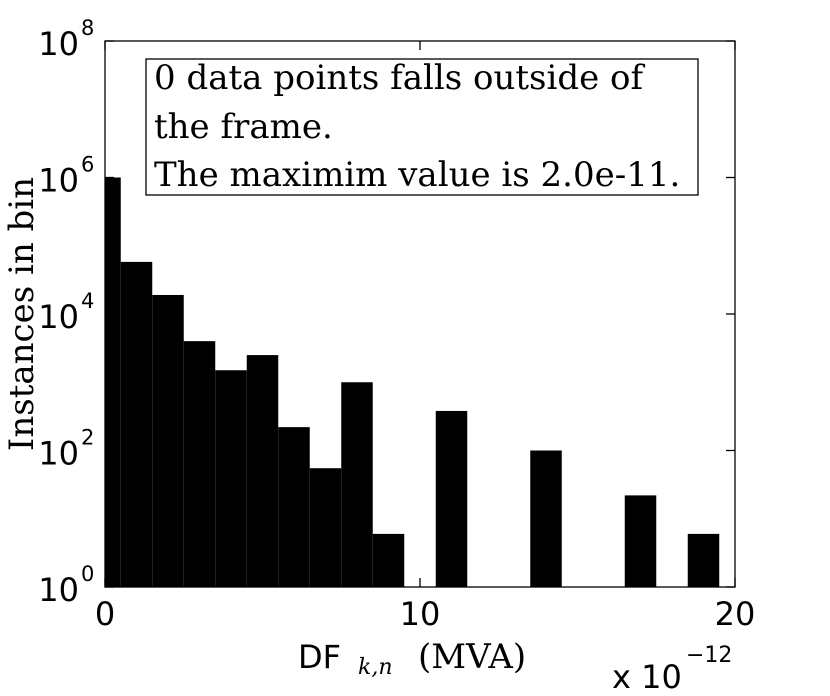 The height and width of the screenshot is (696, 830). I want to click on x-axis-label-suffix: (MVA), so click(472, 657).